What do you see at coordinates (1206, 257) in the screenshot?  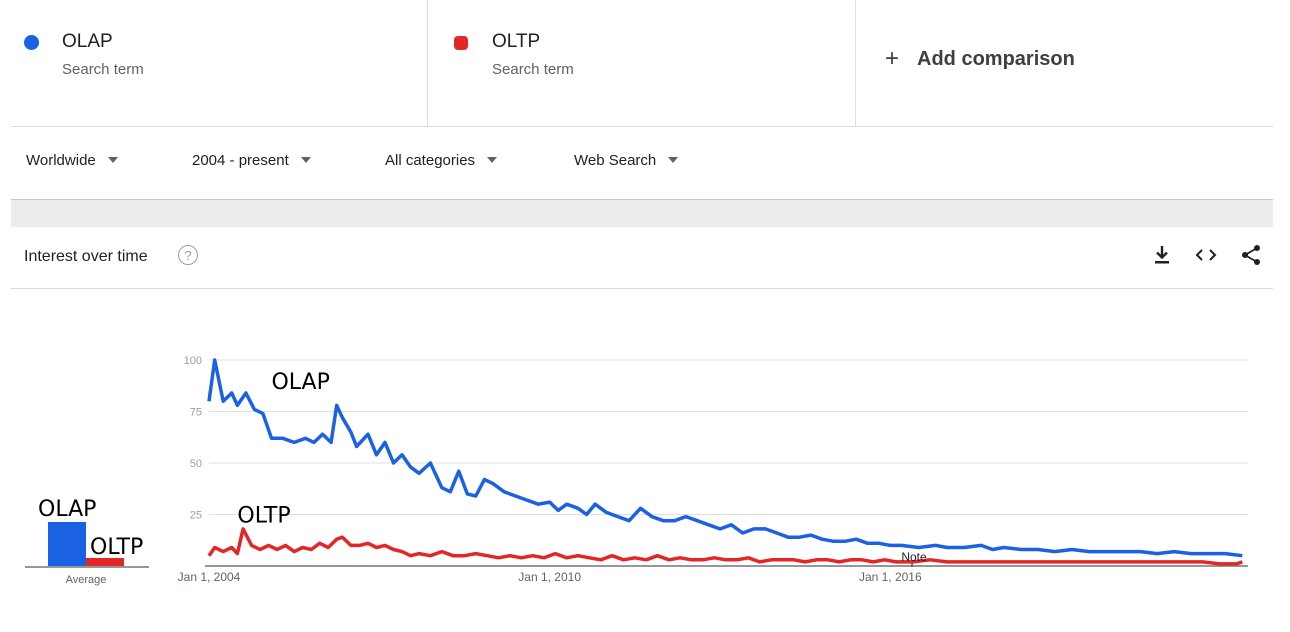 I see `embed-icon` at bounding box center [1206, 257].